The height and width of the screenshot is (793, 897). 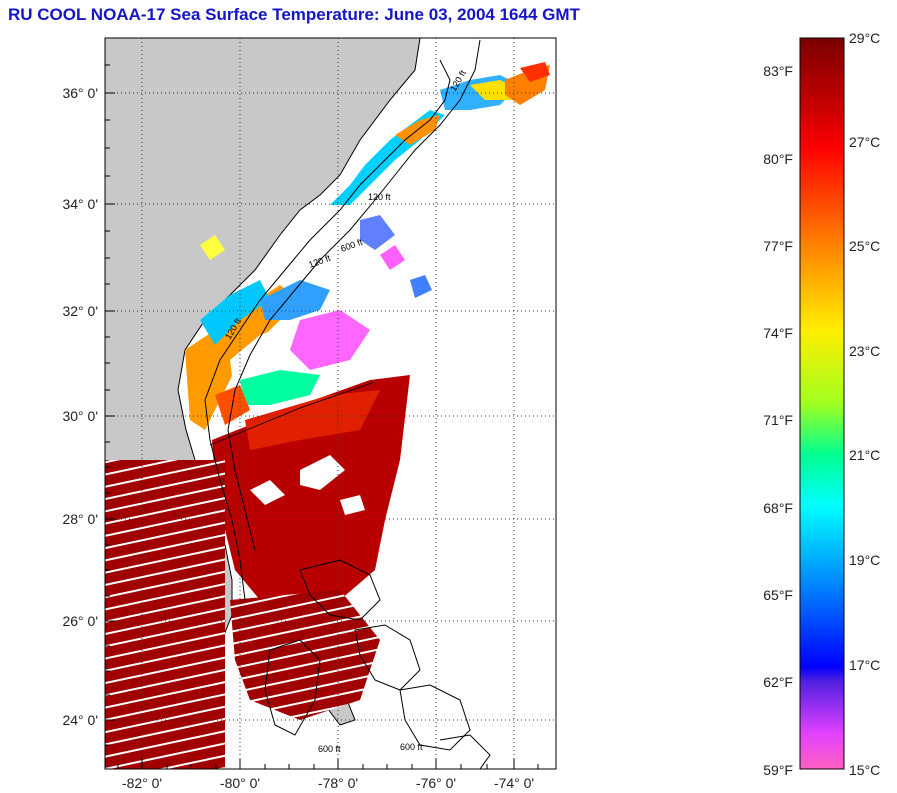 I want to click on colorbar-celsius-label: 23°C, so click(x=864, y=351).